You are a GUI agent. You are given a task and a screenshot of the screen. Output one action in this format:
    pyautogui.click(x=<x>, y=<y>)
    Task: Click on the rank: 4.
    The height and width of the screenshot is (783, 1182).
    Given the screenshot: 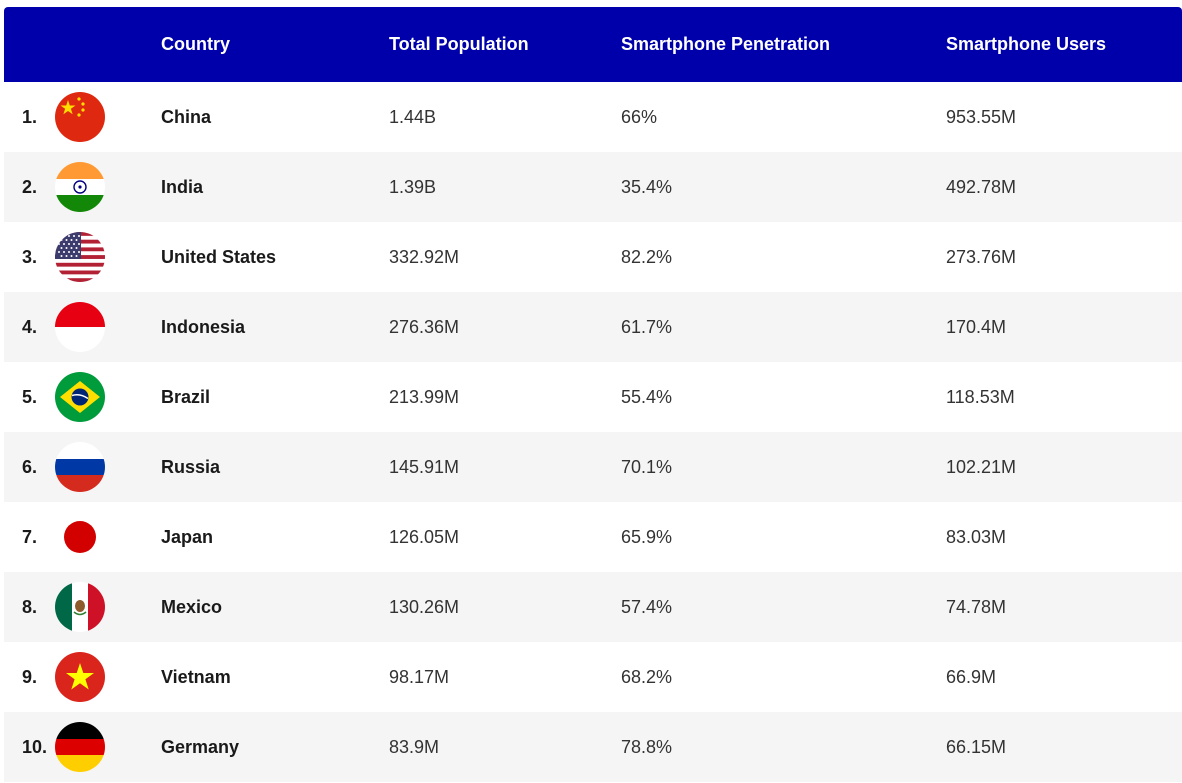 What is the action you would take?
    pyautogui.click(x=30, y=327)
    